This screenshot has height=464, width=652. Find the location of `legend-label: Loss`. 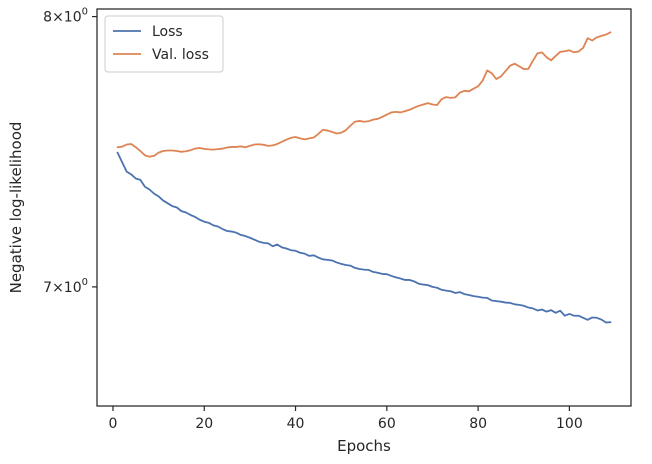

legend-label: Loss is located at coordinates (167, 32).